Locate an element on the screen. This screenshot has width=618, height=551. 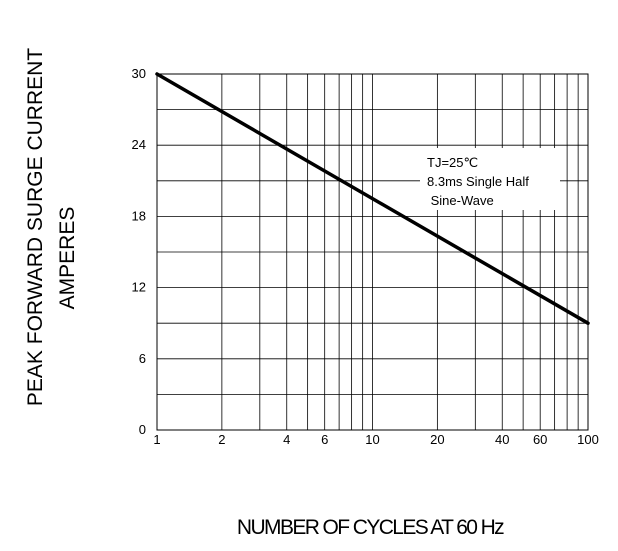
annotation-line: Sine-Wave is located at coordinates (460, 200).